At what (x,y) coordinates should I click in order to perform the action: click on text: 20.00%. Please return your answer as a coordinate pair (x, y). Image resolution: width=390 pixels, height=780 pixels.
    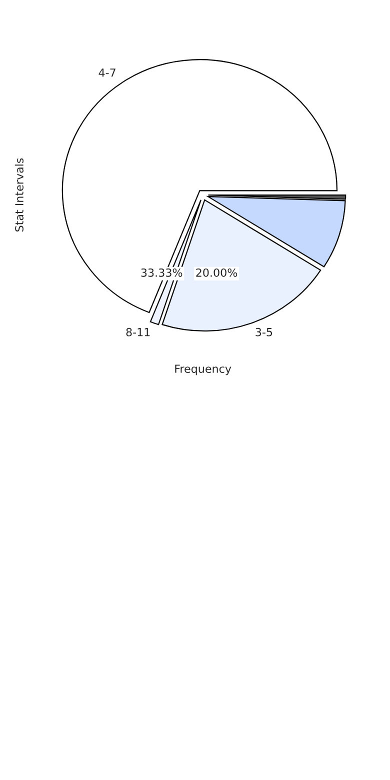
    Looking at the image, I should click on (217, 272).